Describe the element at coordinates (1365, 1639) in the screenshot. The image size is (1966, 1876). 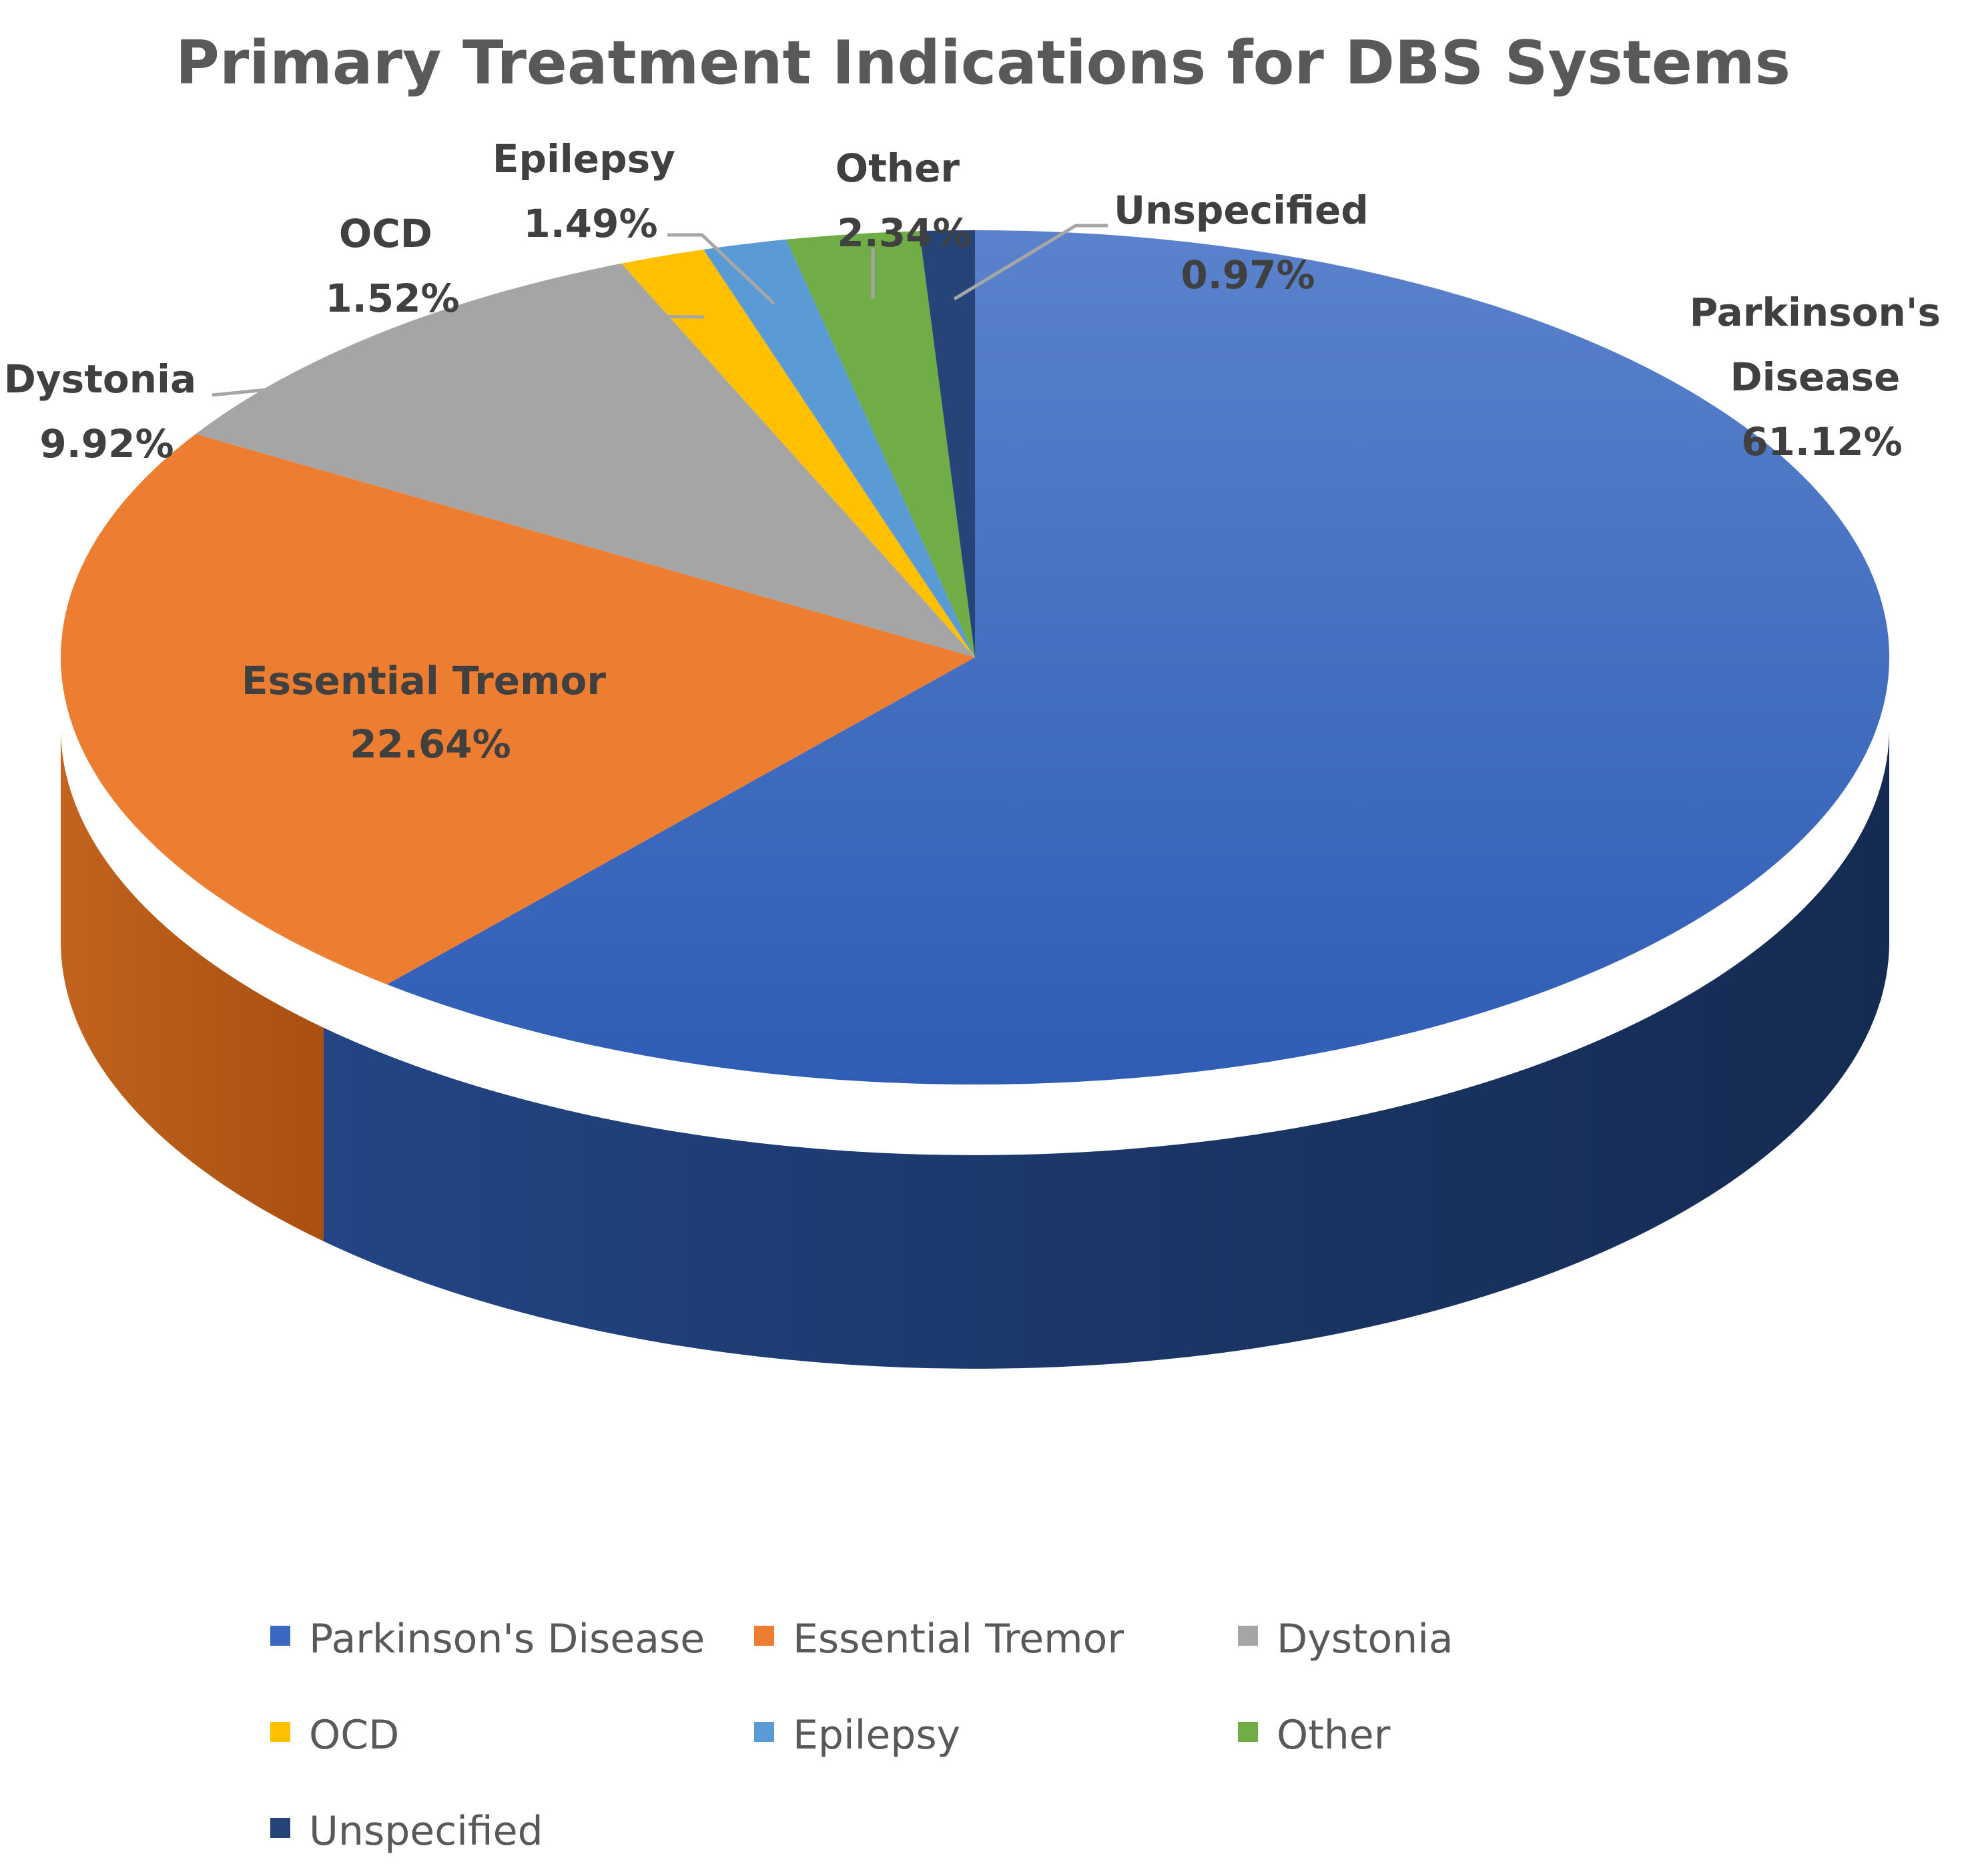
I see `legend-label-dystonia: Dystonia` at that location.